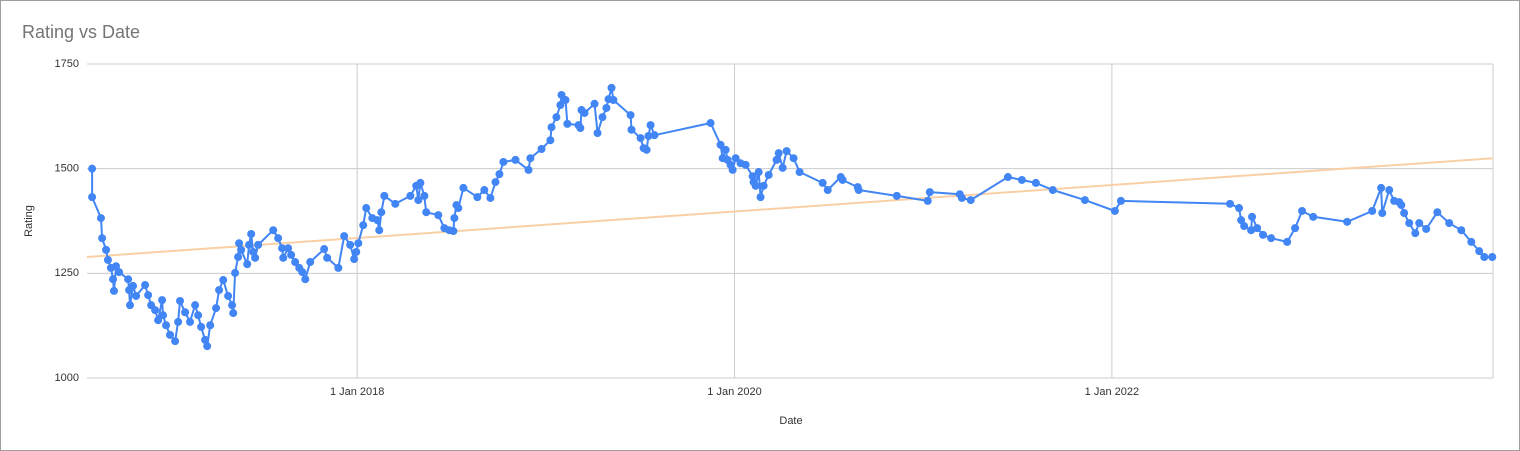 The width and height of the screenshot is (1520, 451). What do you see at coordinates (734, 392) in the screenshot?
I see `x-tick-label: 1 Jan 2020` at bounding box center [734, 392].